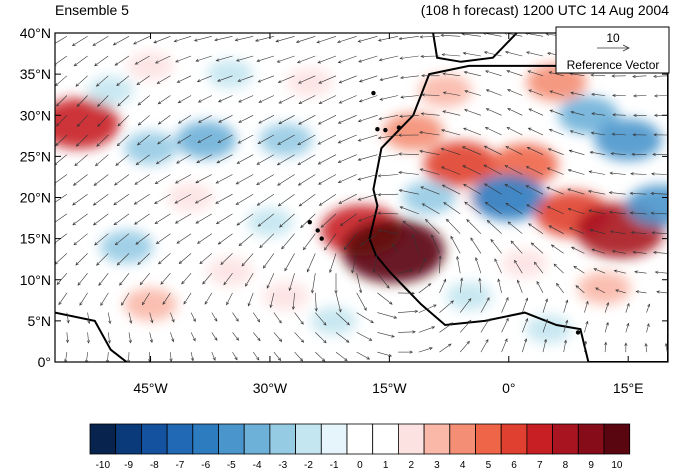 The height and width of the screenshot is (471, 673). Describe the element at coordinates (612, 50) in the screenshot. I see `reference-vector-box: 10 Reference Vector` at that location.